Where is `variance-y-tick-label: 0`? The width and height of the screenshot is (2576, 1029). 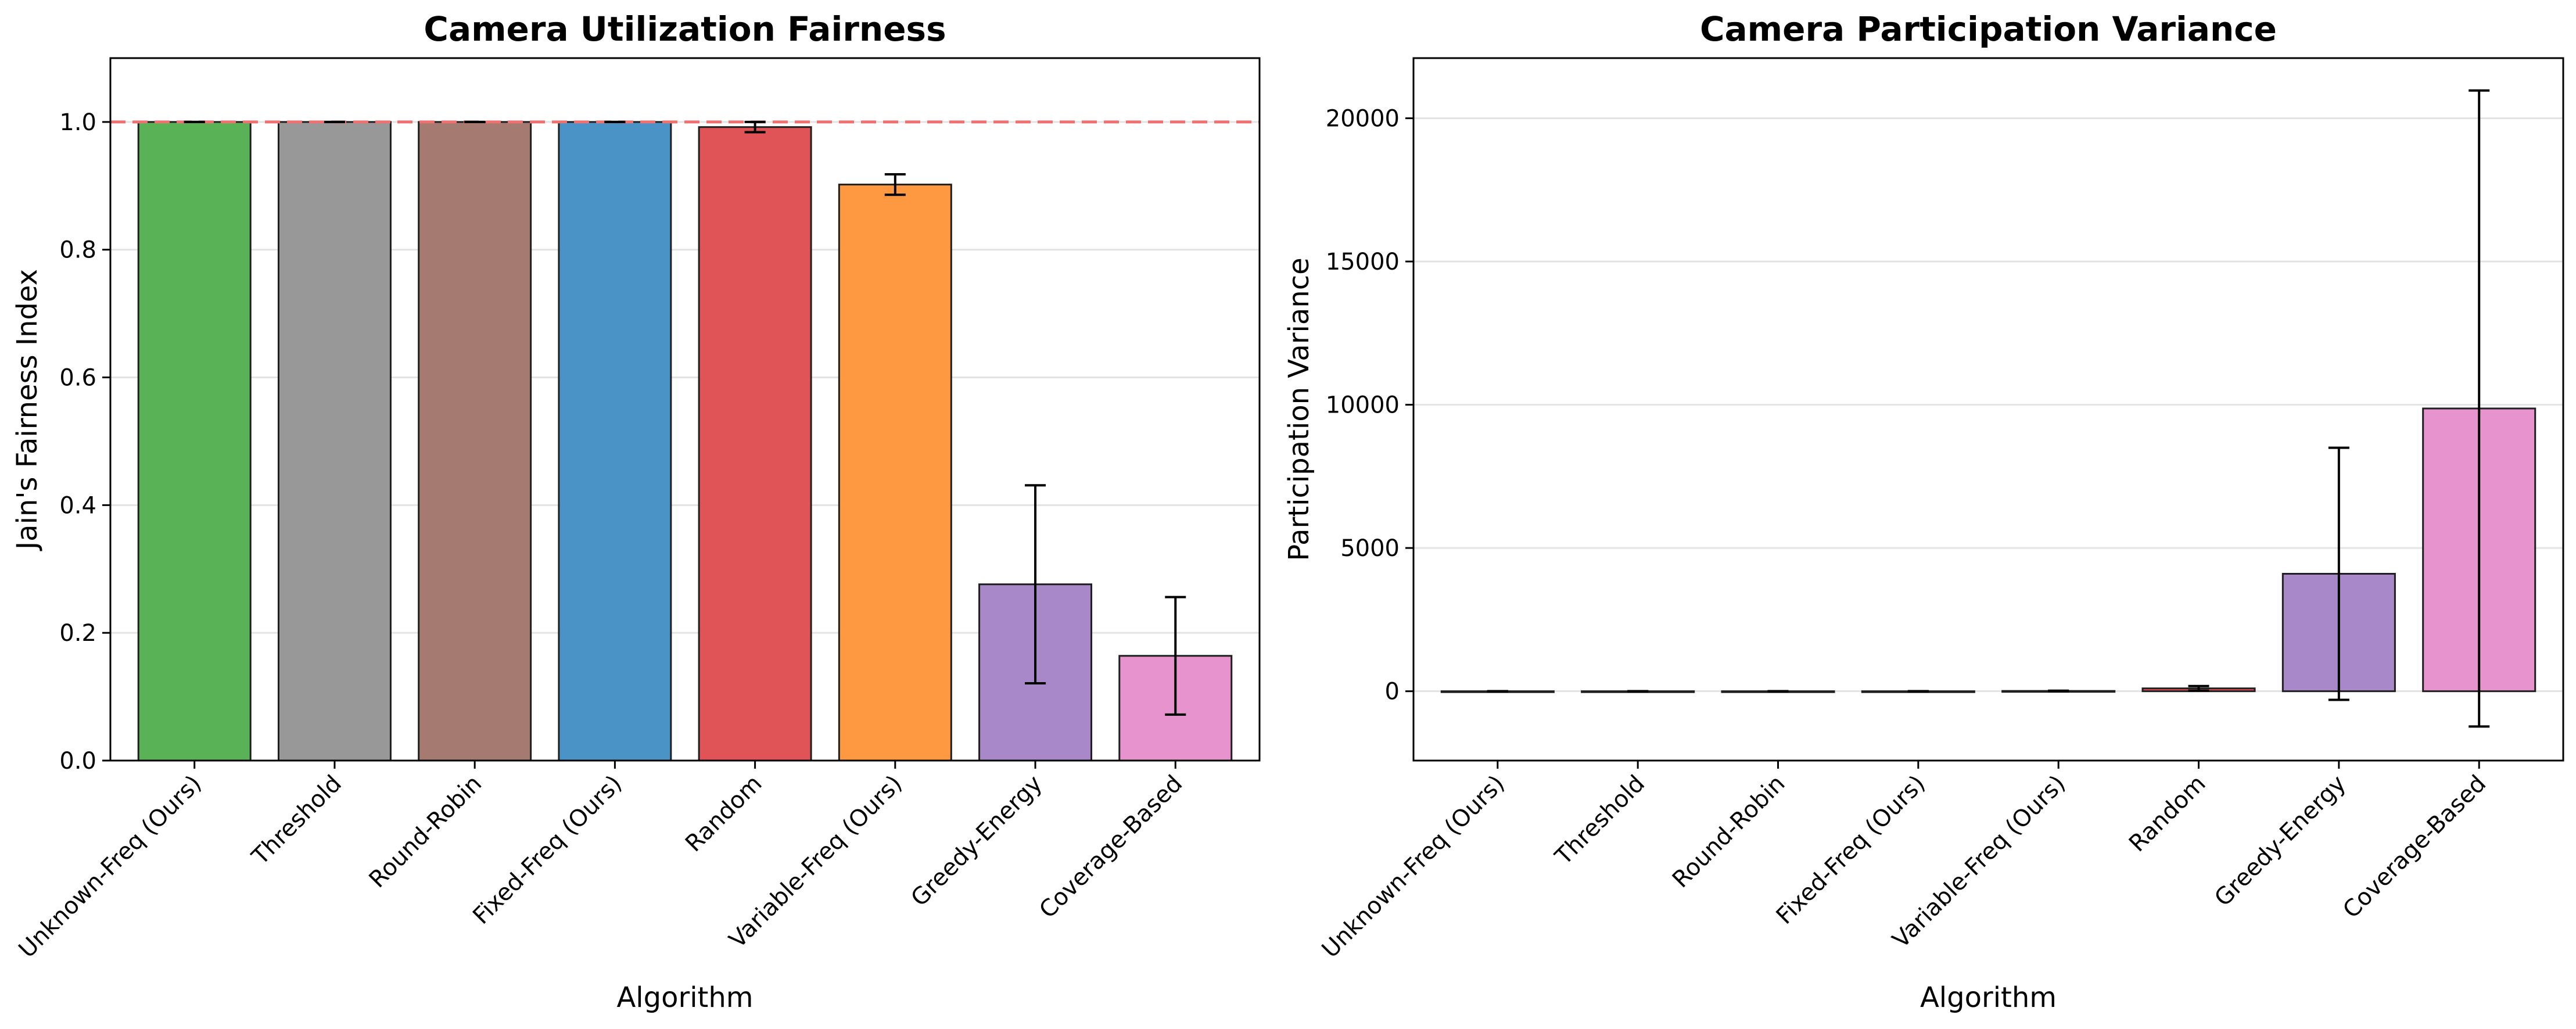
variance-y-tick-label: 0 is located at coordinates (1392, 692).